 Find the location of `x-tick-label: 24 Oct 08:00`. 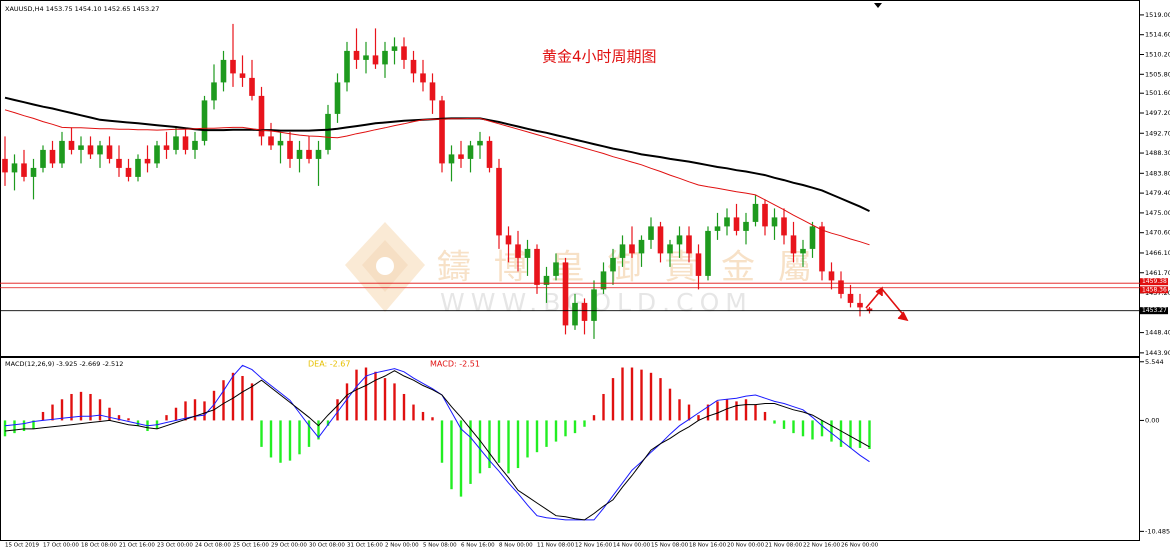

x-tick-label: 24 Oct 08:00 is located at coordinates (213, 546).